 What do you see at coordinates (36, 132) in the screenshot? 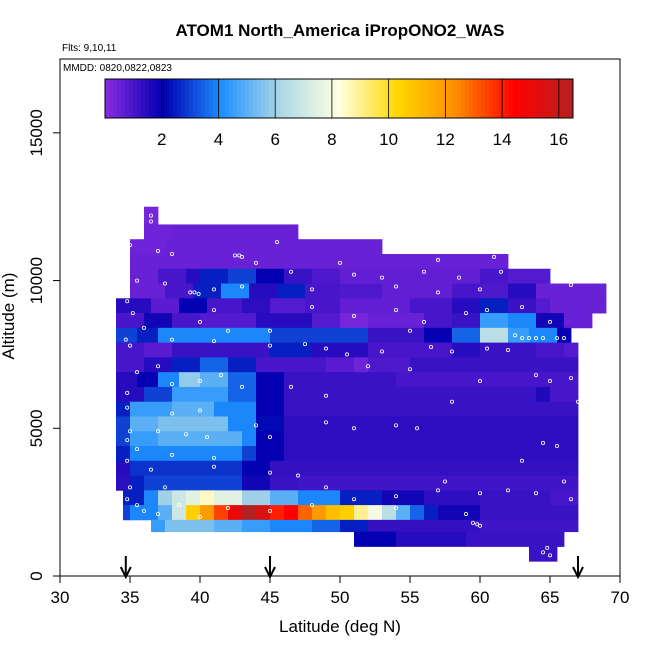
I see `y-tick-label: 15000` at bounding box center [36, 132].